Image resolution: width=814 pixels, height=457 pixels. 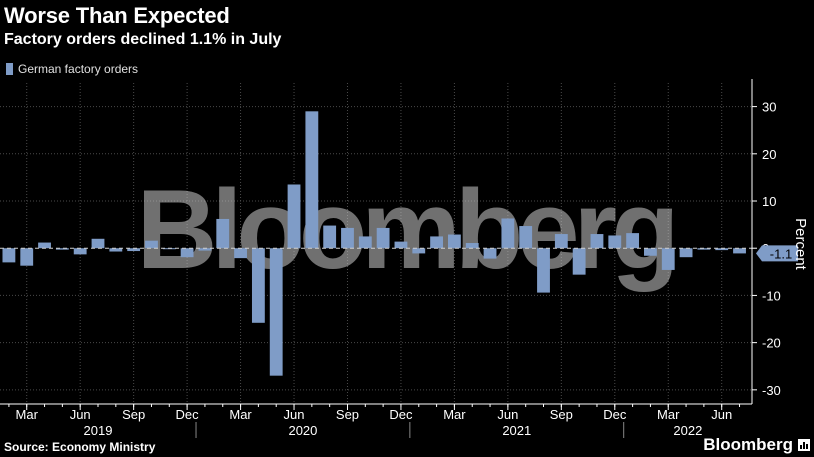 What do you see at coordinates (687, 430) in the screenshot?
I see `year-label: 2022` at bounding box center [687, 430].